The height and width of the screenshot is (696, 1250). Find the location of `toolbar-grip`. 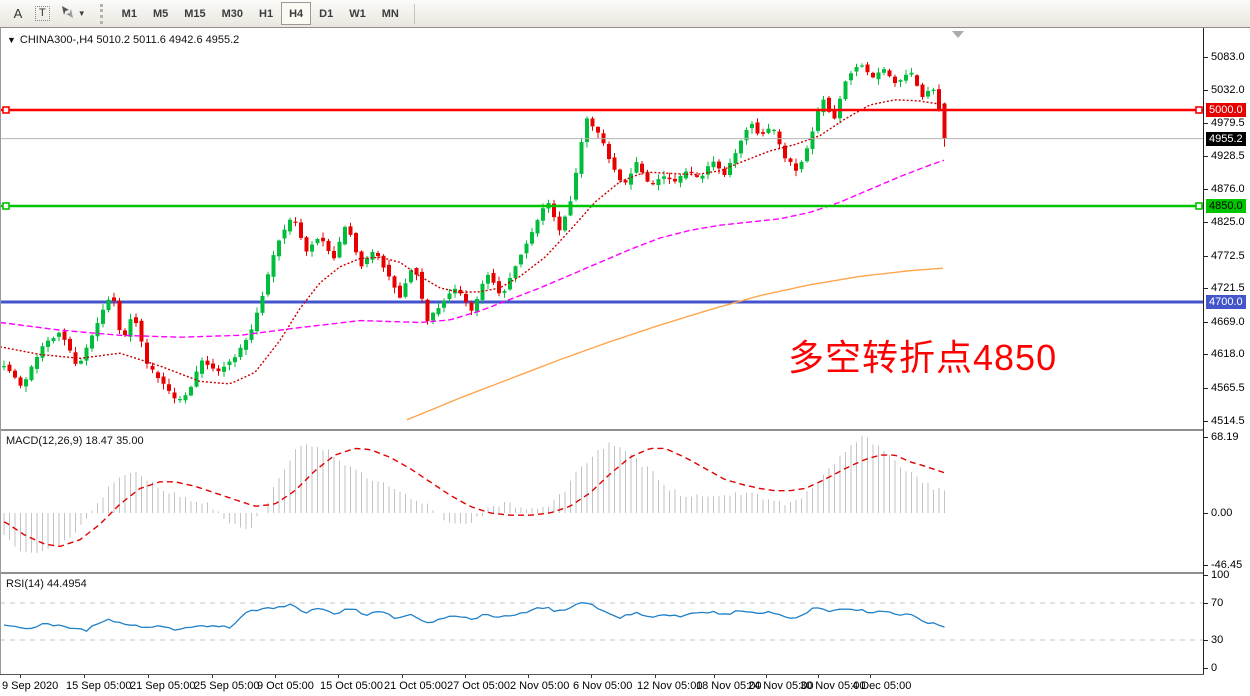

toolbar-grip is located at coordinates (103, 13).